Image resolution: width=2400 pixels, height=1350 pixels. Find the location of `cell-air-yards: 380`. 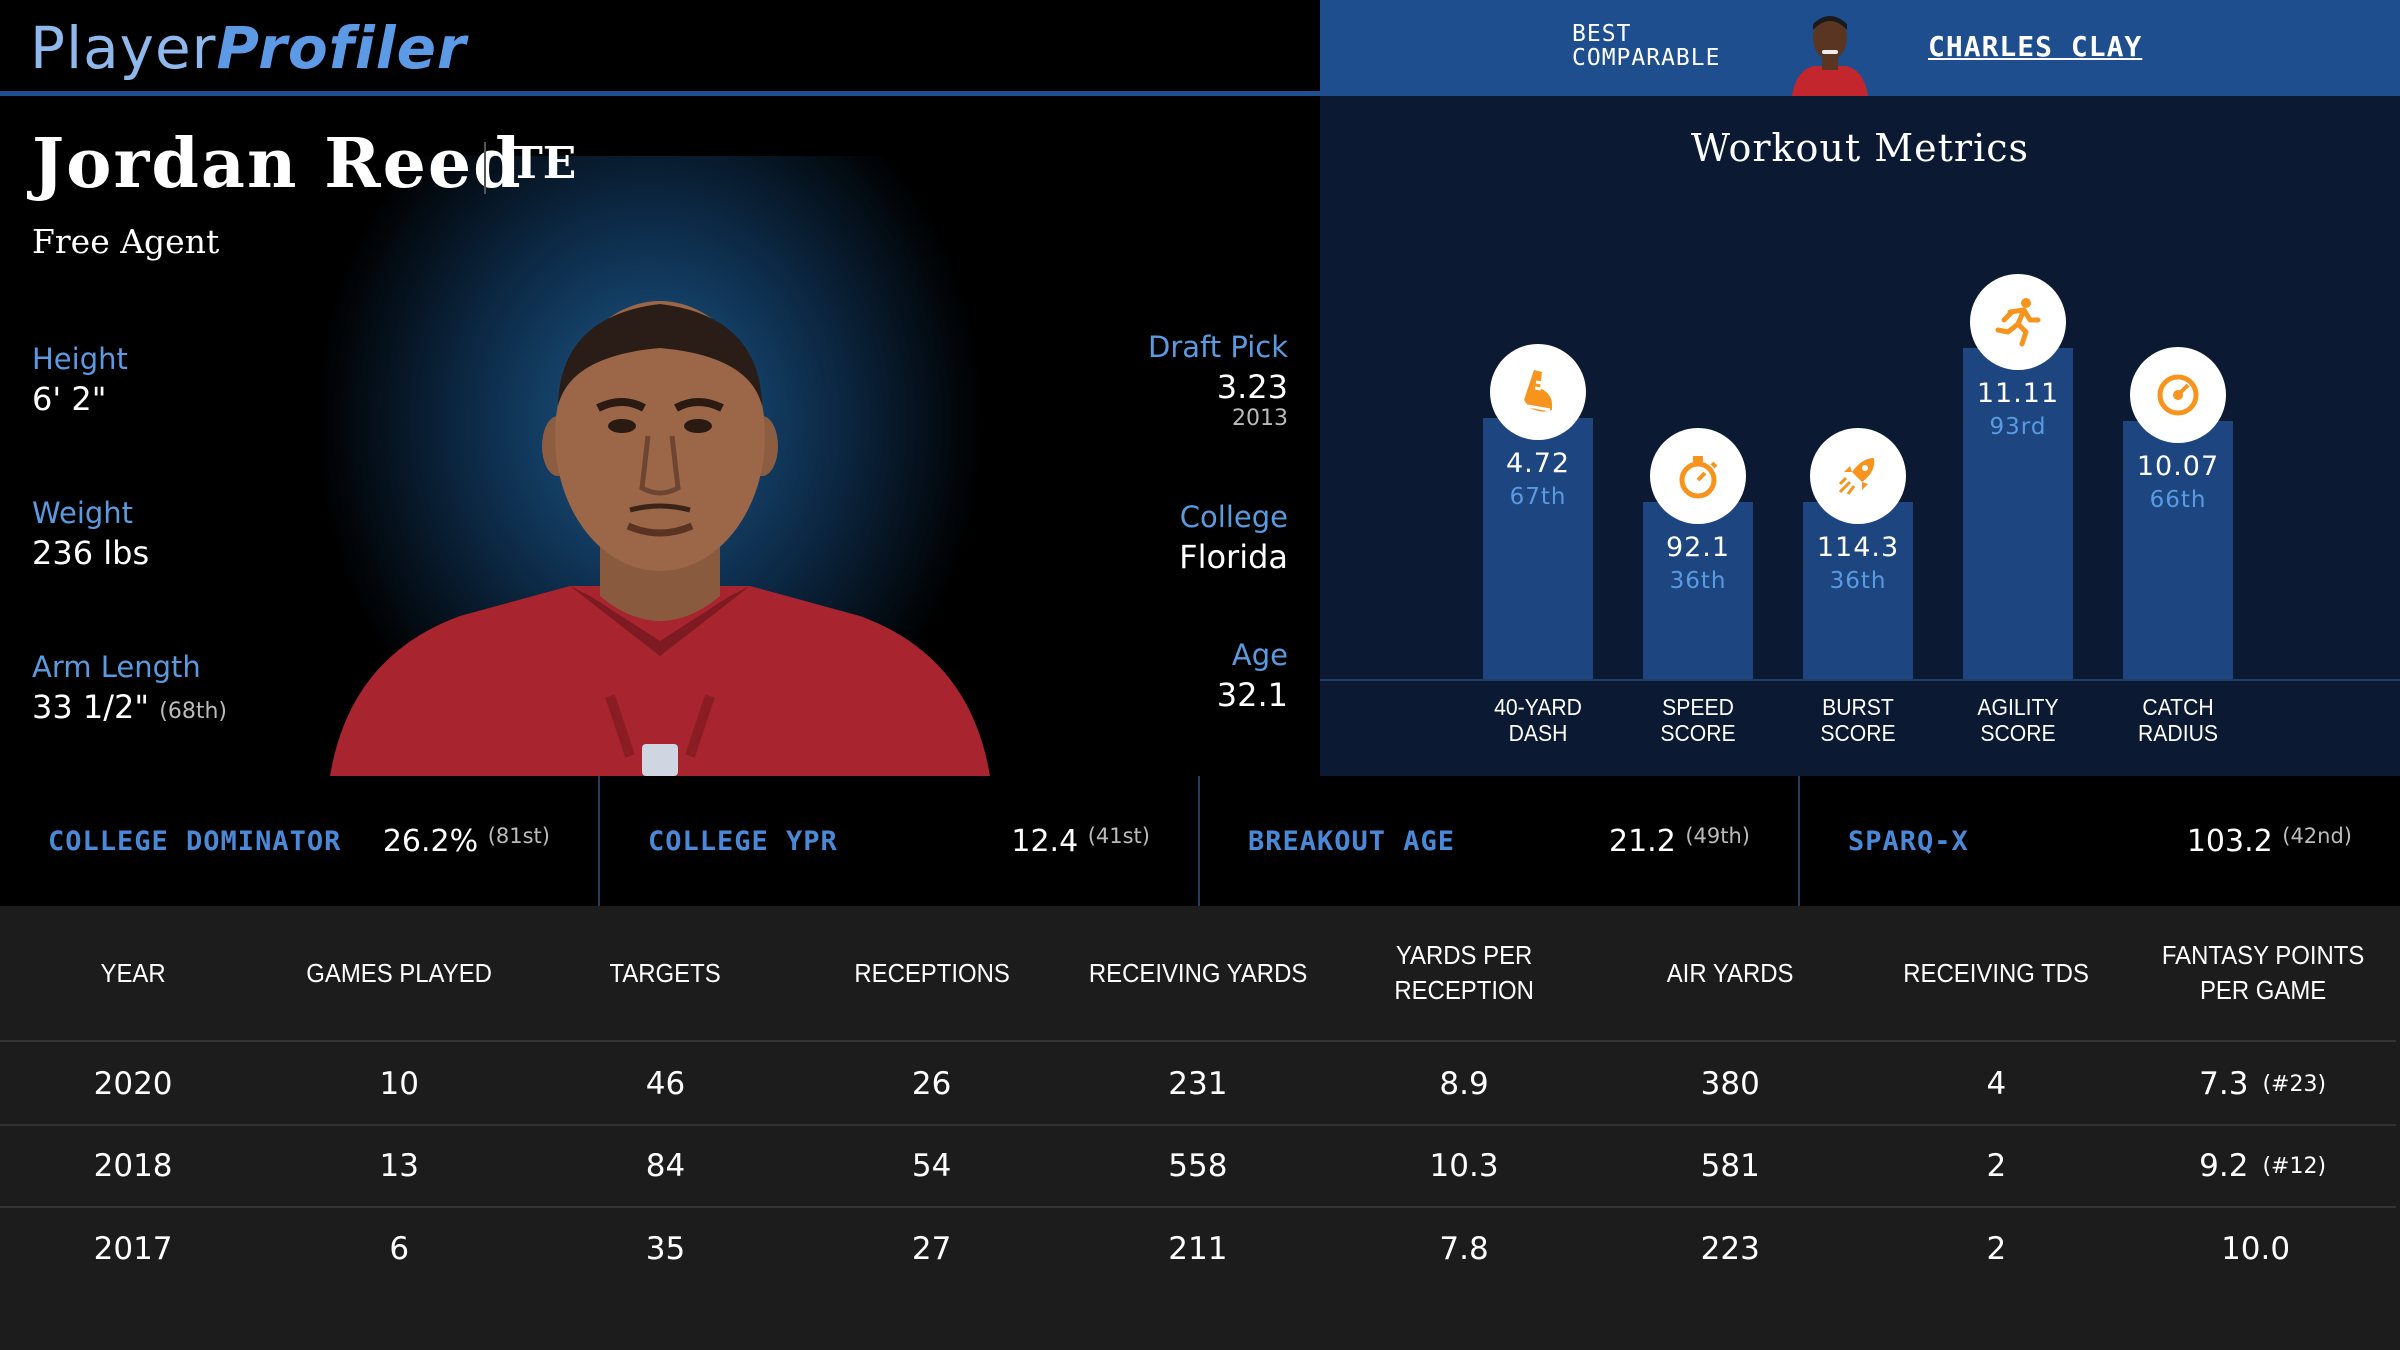

cell-air-yards: 380 is located at coordinates (1730, 1084).